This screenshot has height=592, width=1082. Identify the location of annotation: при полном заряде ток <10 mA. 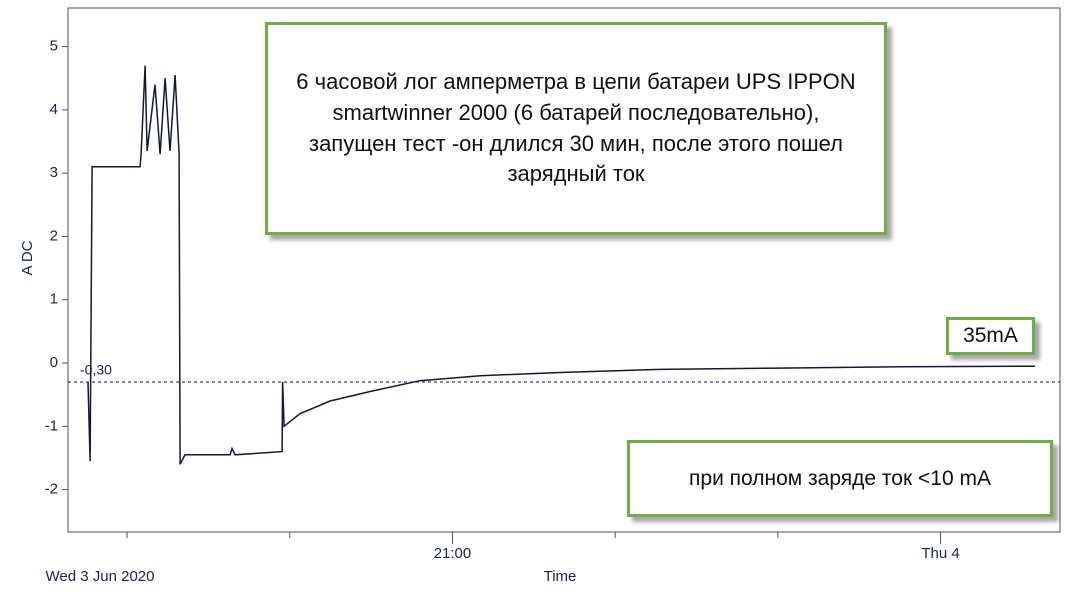
(840, 478).